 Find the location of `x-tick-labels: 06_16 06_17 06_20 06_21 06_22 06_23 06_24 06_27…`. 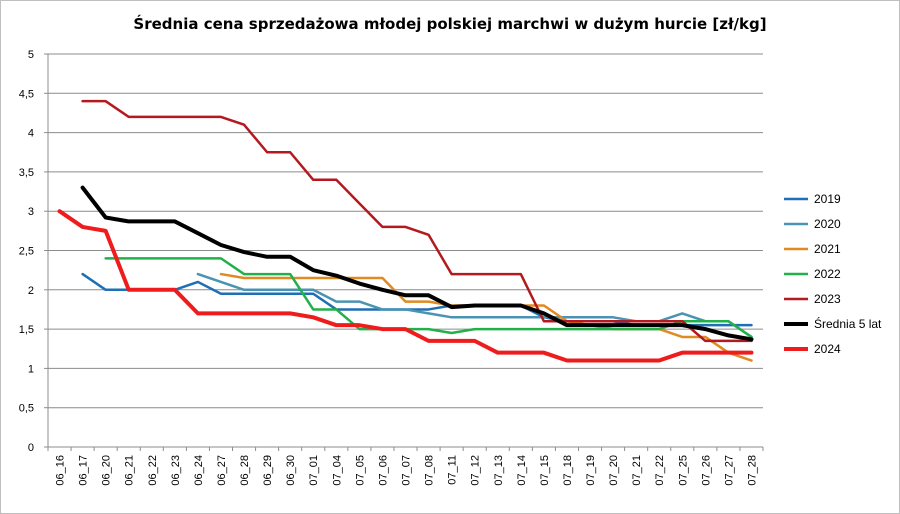

x-tick-labels: 06_16 06_17 06_20 06_21 06_22 06_23 06_24 06_27… is located at coordinates (407, 470).